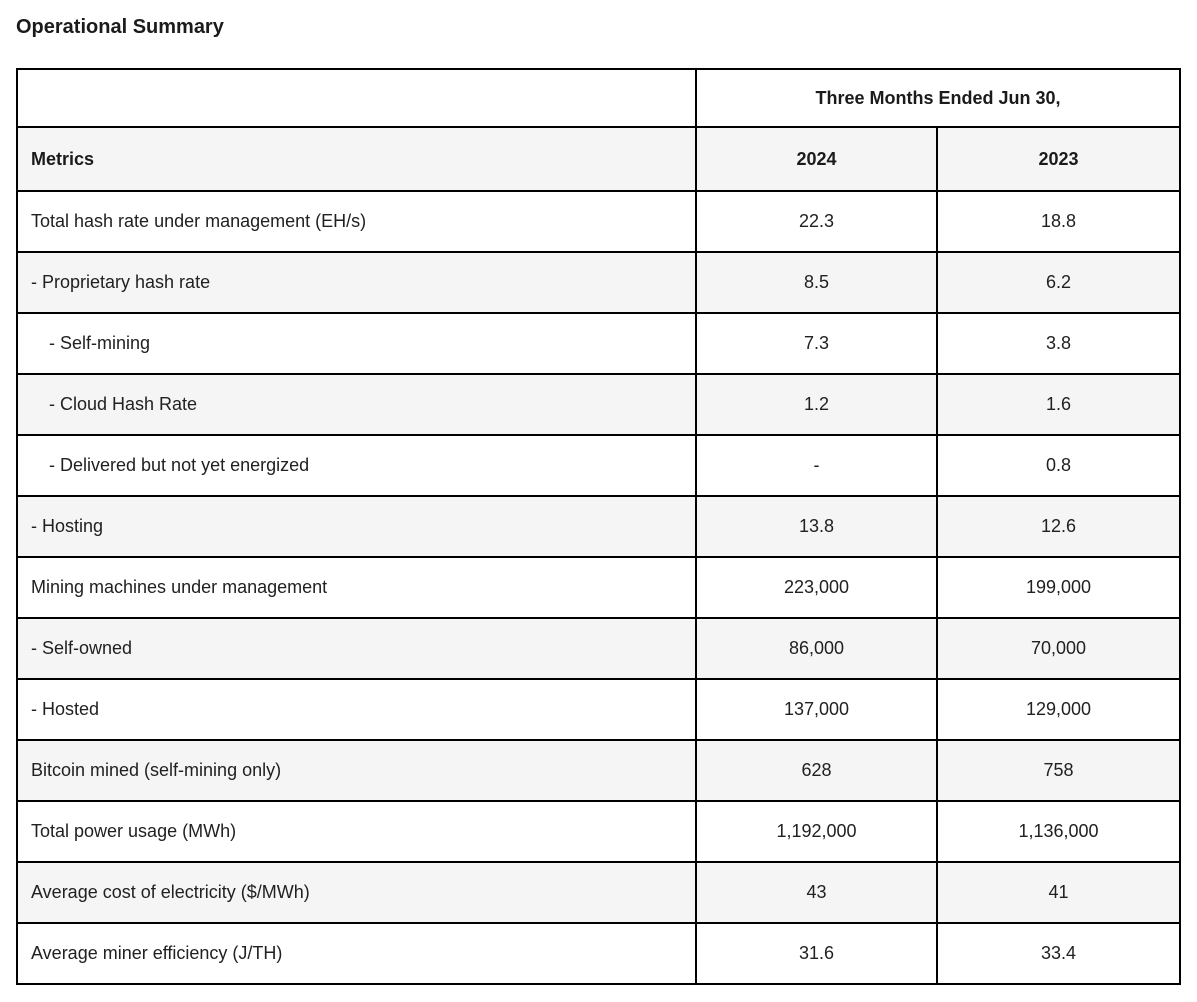 The width and height of the screenshot is (1197, 1002). I want to click on metric-label-cell: - Cloud Hash Rate, so click(356, 404).